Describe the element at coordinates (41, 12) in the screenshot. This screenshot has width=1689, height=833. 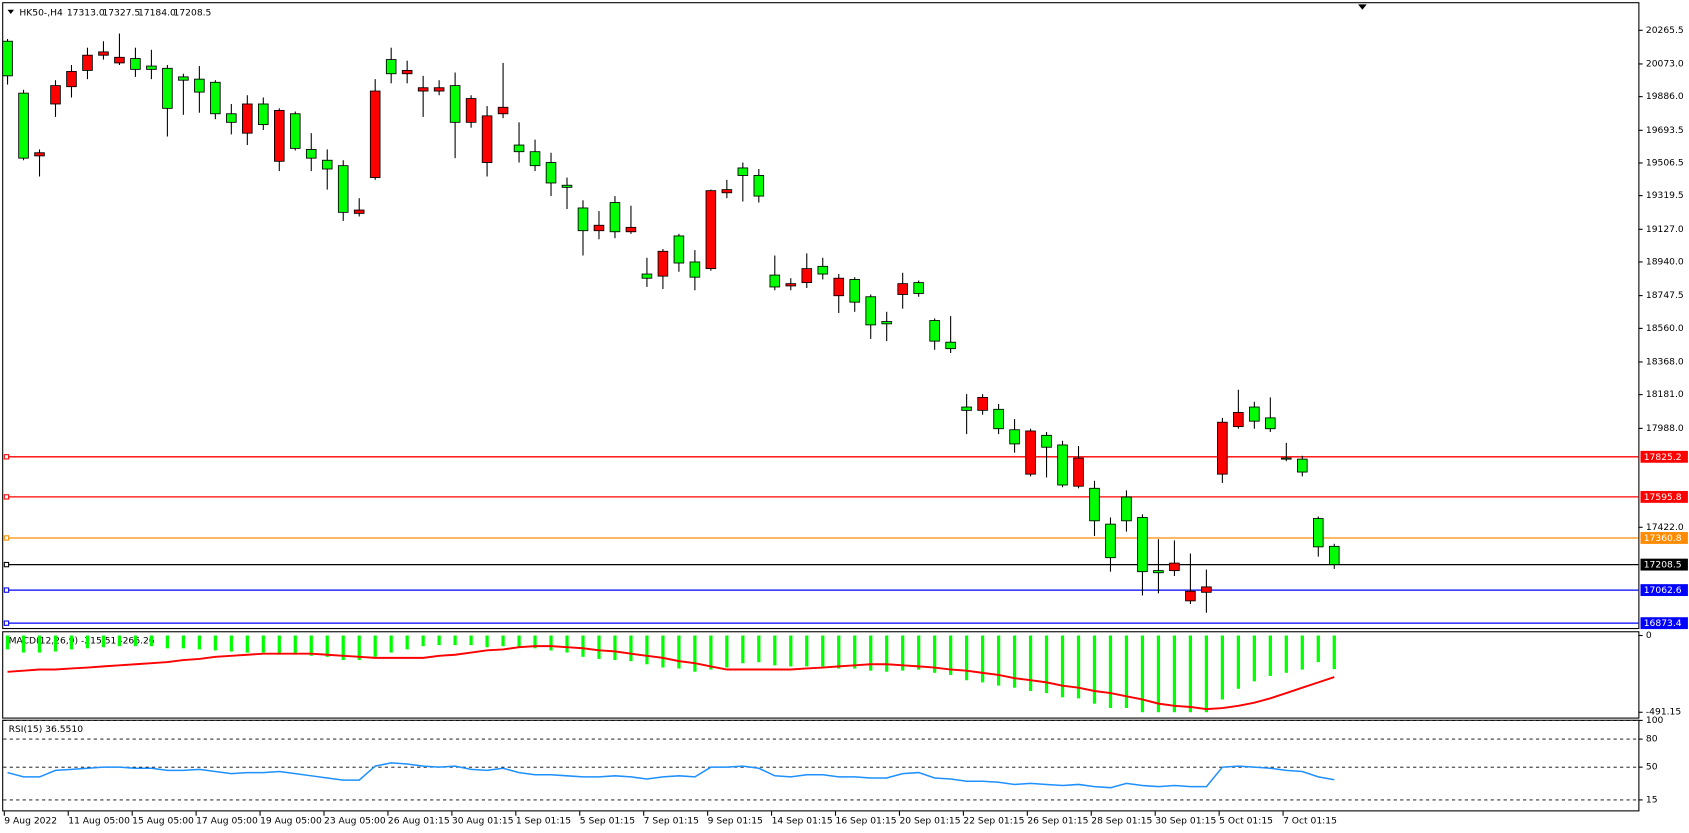
I see `symbol: HK50-,H4` at that location.